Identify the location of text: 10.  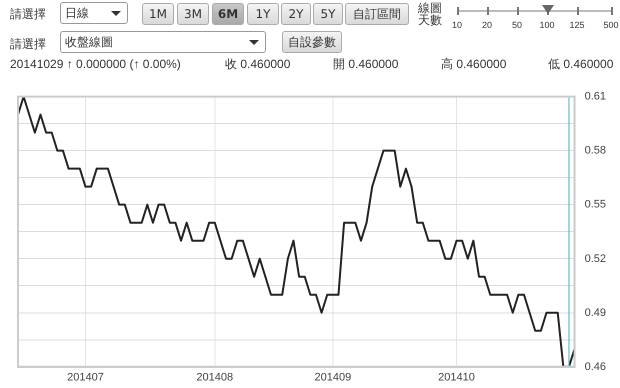
(457, 25).